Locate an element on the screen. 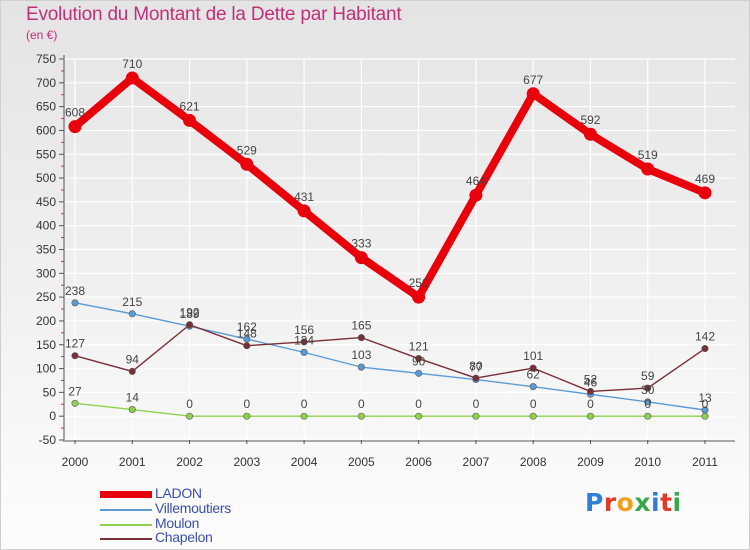 The width and height of the screenshot is (750, 550). y-tick-label: 350 is located at coordinates (46, 250).